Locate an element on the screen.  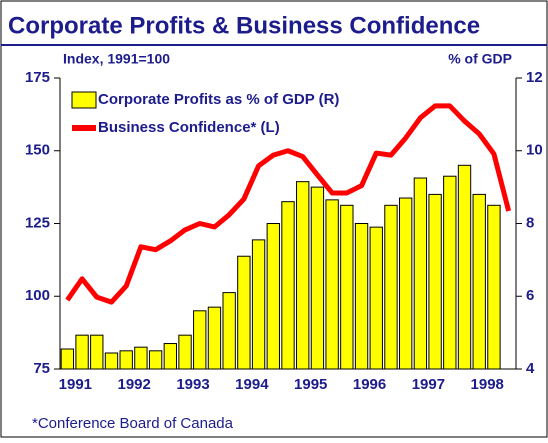
y-tick-label: 150 is located at coordinates (37, 150).